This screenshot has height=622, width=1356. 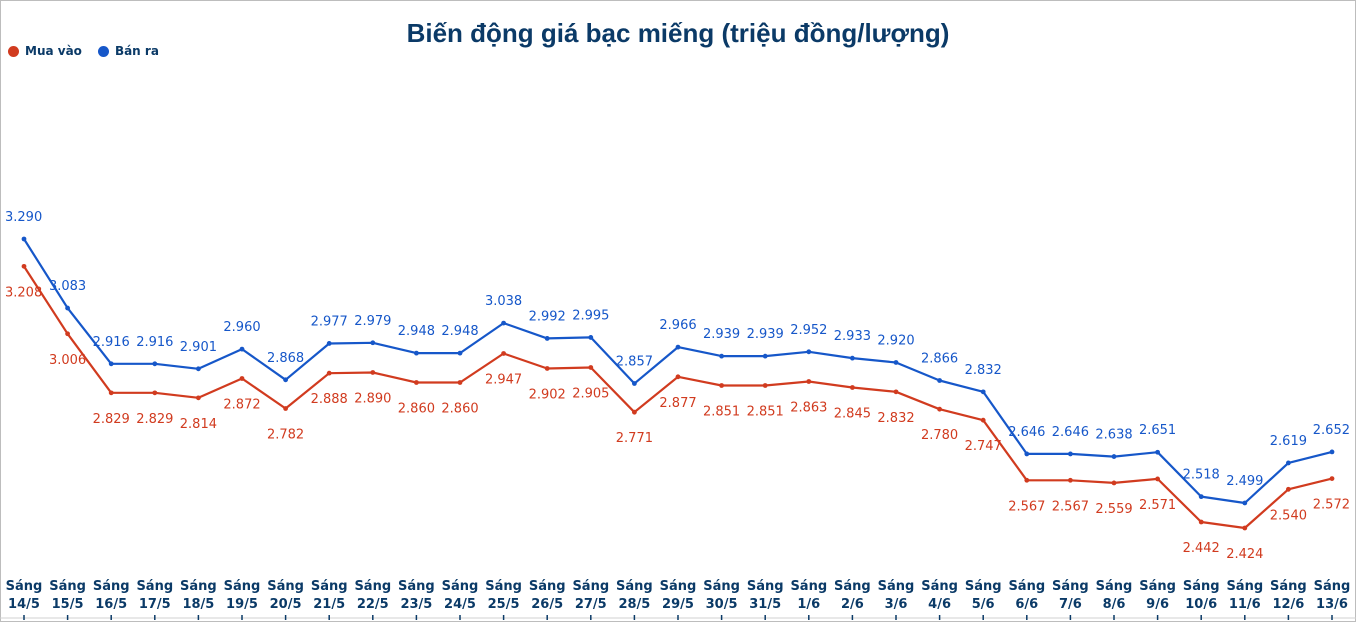 What do you see at coordinates (939, 435) in the screenshot?
I see `buy-data-label-22: 2.780` at bounding box center [939, 435].